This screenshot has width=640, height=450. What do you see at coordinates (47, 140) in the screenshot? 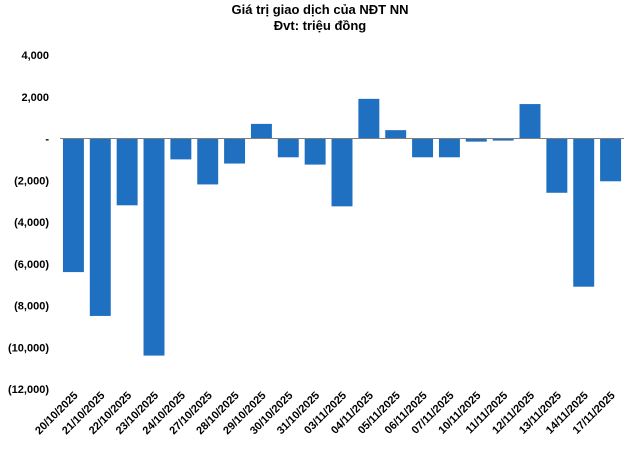
I see `y-tick-label: -` at bounding box center [47, 140].